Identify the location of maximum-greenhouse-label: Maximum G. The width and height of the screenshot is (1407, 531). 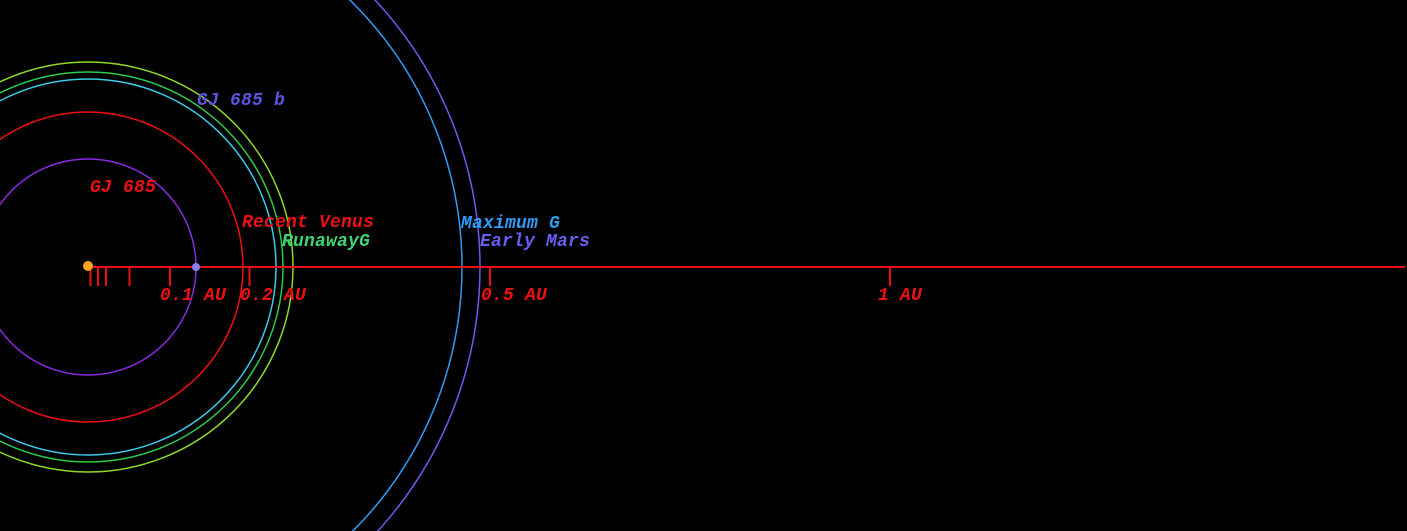
(511, 224).